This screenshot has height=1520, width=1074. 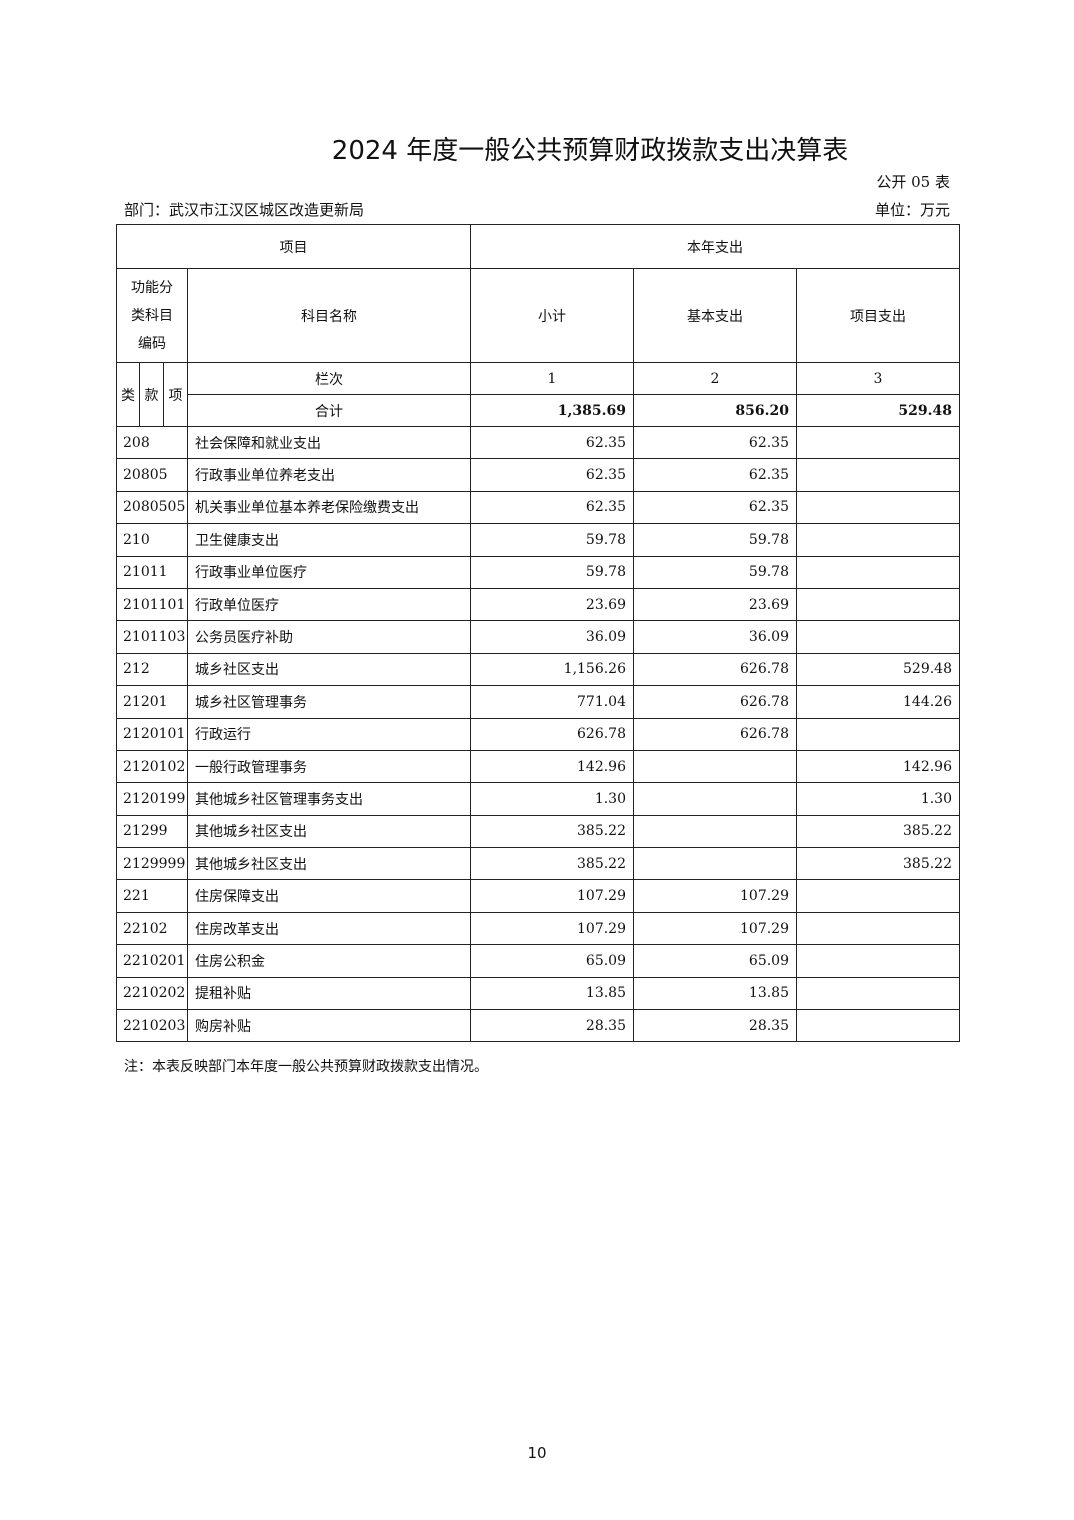 What do you see at coordinates (715, 961) in the screenshot?
I see `row-basic: 65.09` at bounding box center [715, 961].